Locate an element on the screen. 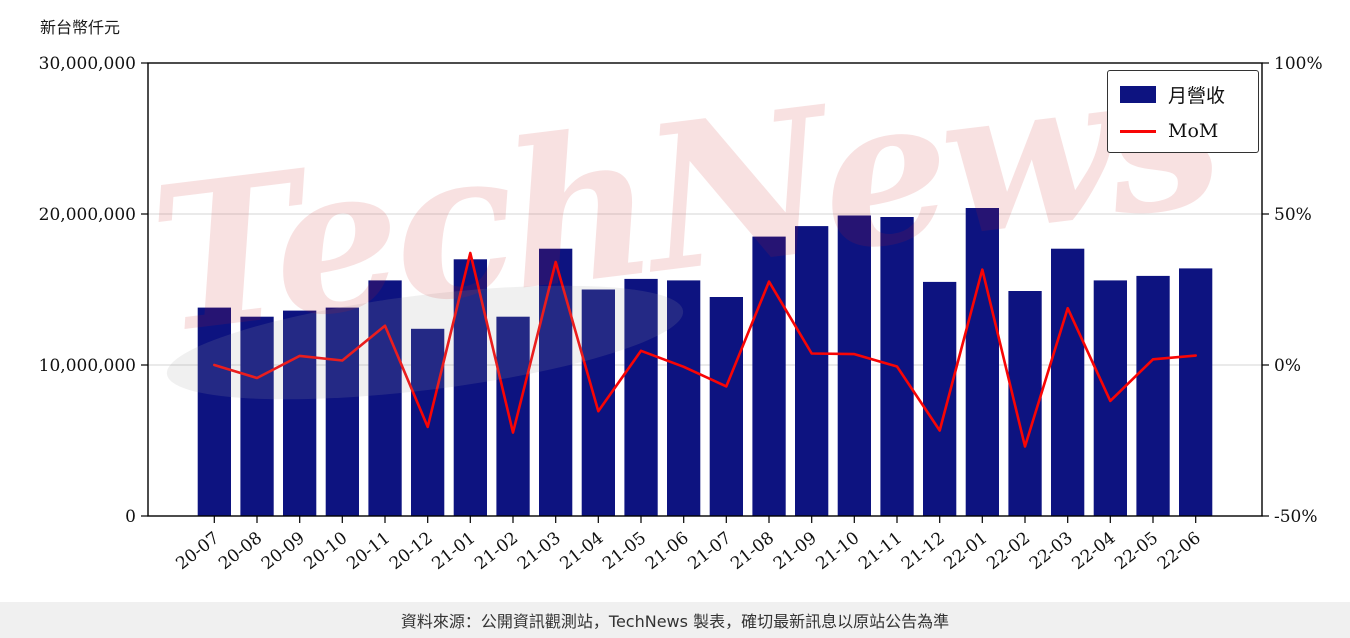  x-tick-label-21-08: 21-08 is located at coordinates (752, 551).